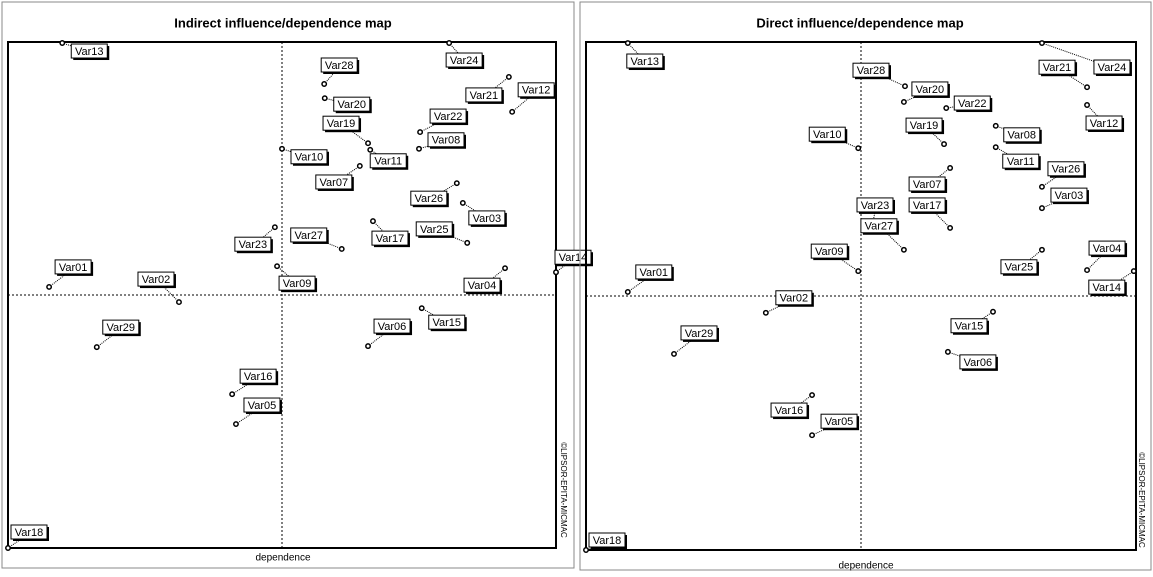 Image resolution: width=1153 pixels, height=577 pixels. Describe the element at coordinates (1141, 500) in the screenshot. I see `annotation: ©LIPSOR-EPITA-MICMAC` at that location.